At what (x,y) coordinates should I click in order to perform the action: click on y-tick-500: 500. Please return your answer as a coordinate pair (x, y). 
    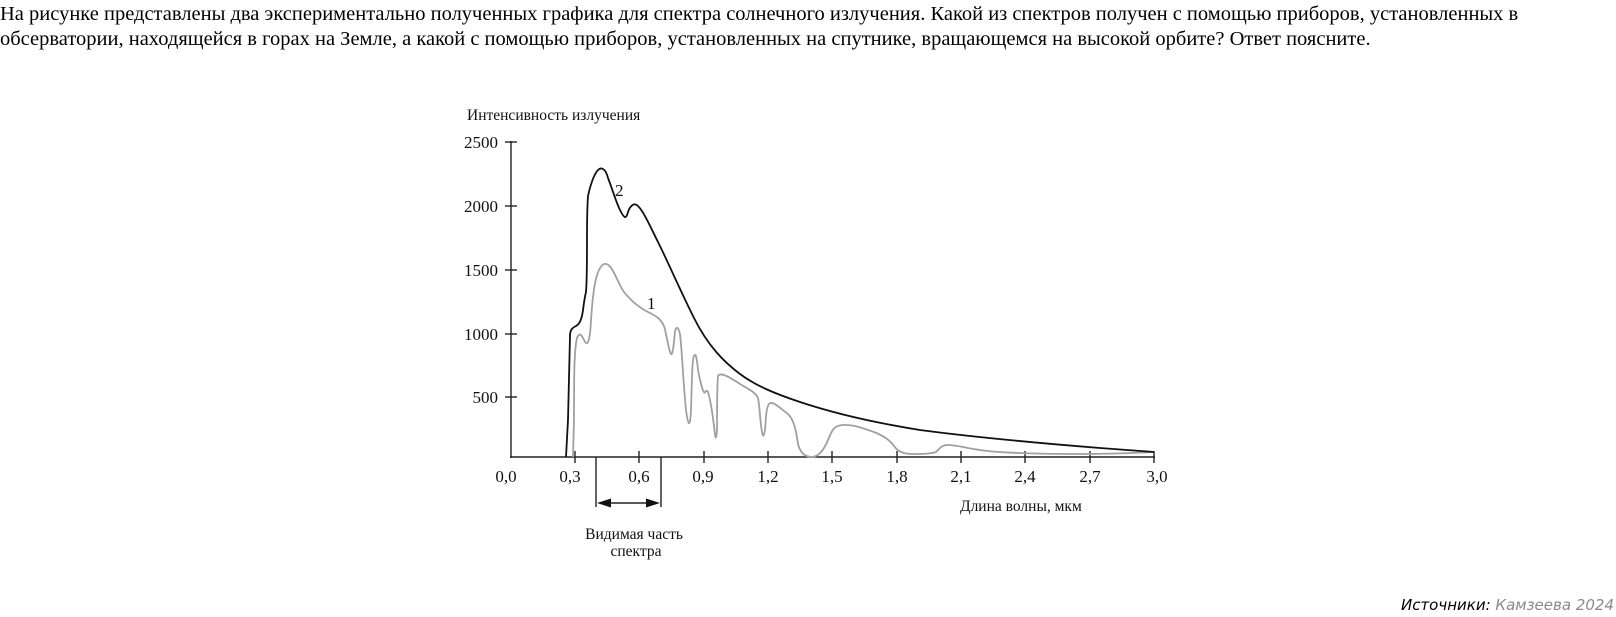
    Looking at the image, I should click on (486, 397).